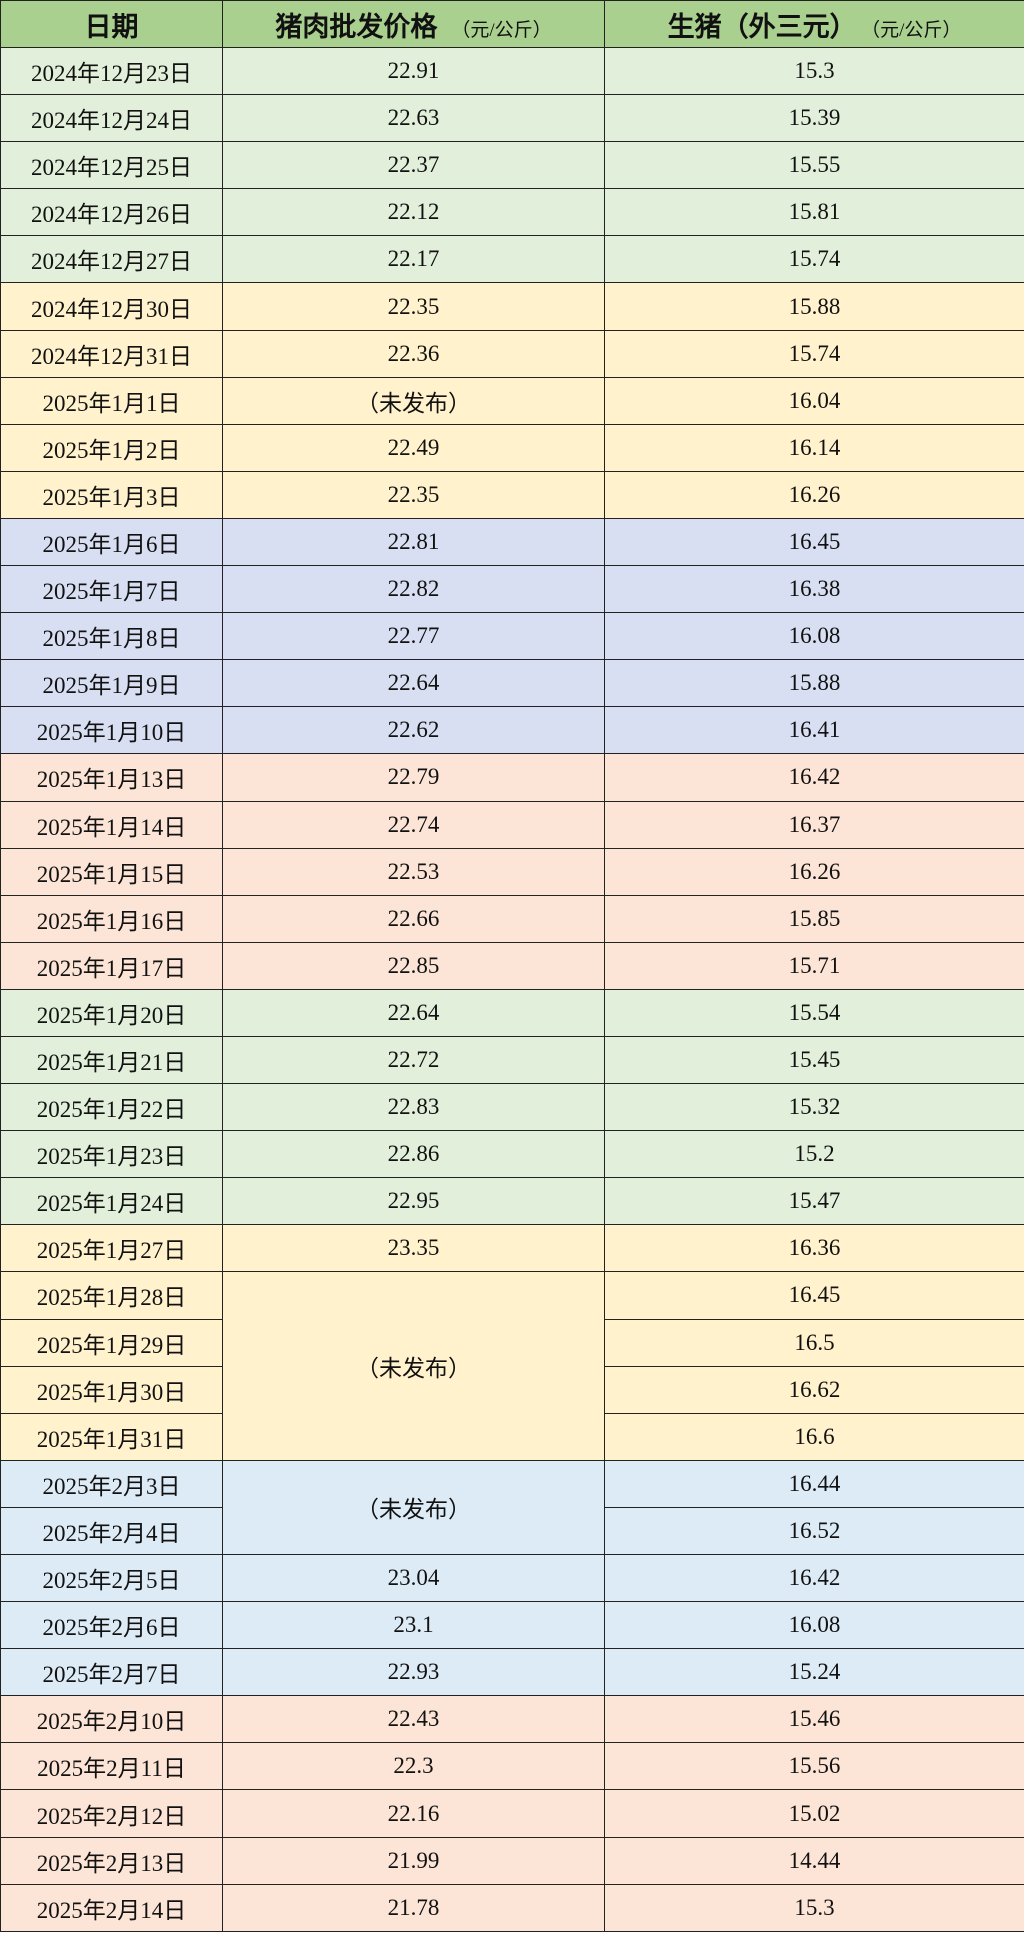 This screenshot has height=1952, width=1024. What do you see at coordinates (111, 165) in the screenshot?
I see `date-cell: 2024年12月25日` at bounding box center [111, 165].